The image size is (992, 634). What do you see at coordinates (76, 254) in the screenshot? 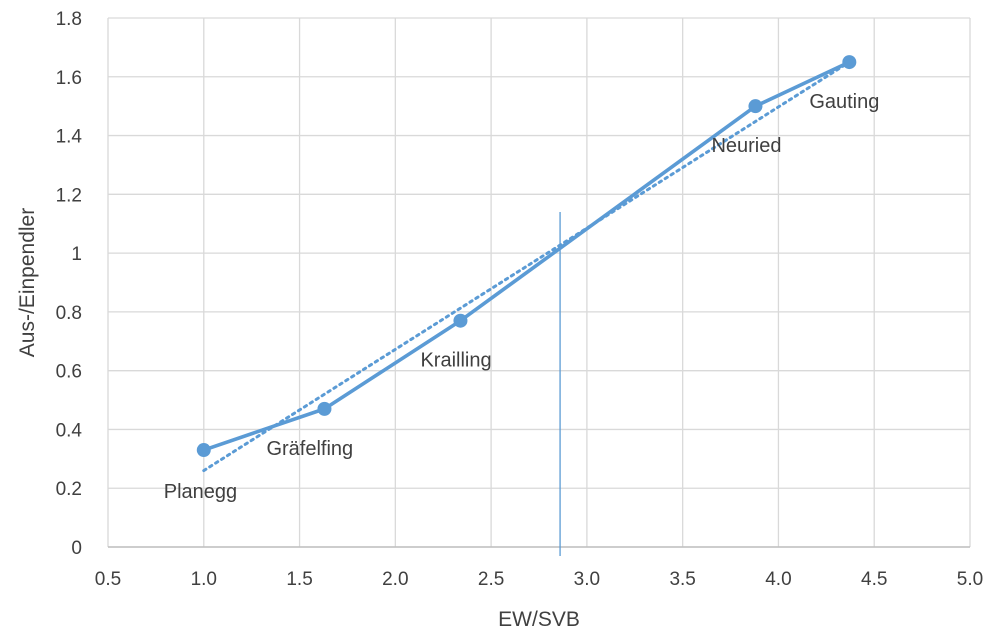
I see `y-tick-label: 1` at bounding box center [76, 254].